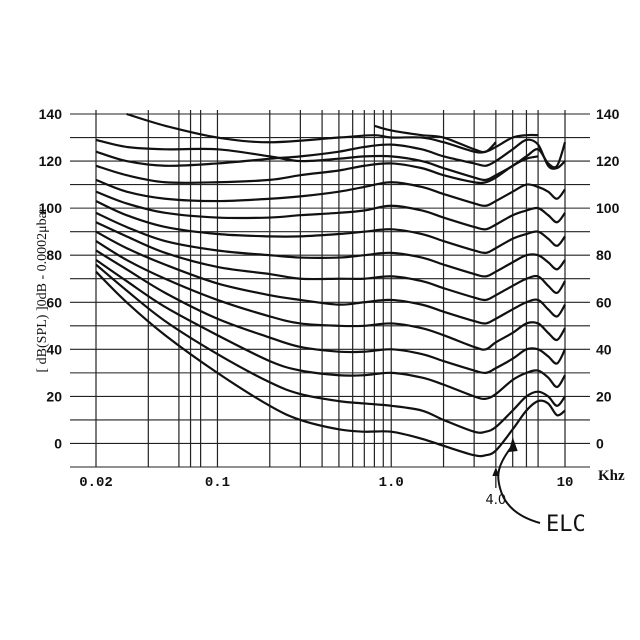  Describe the element at coordinates (513, 444) in the screenshot. I see `elc-pointer-arrowhead` at that location.